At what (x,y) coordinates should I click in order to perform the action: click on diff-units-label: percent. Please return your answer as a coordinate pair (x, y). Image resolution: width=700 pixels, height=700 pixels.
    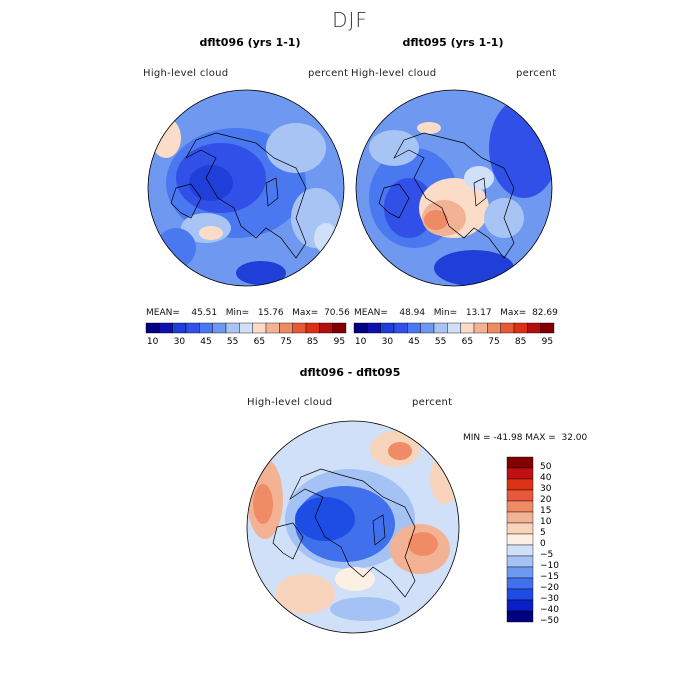
    Looking at the image, I should click on (432, 402).